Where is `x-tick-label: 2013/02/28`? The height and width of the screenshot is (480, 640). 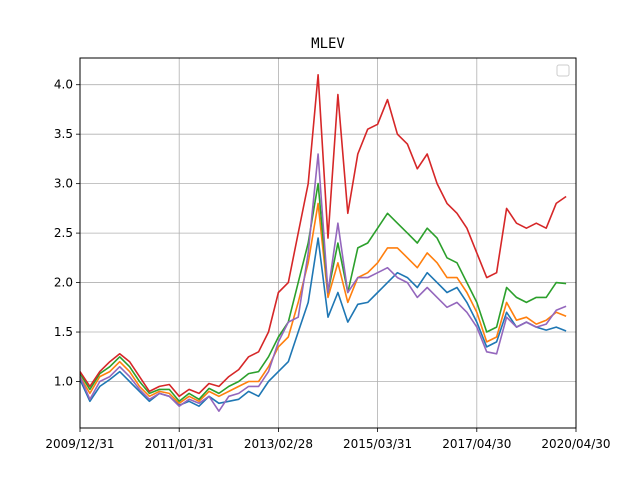
x-tick-label: 2013/02/28 is located at coordinates (278, 444).